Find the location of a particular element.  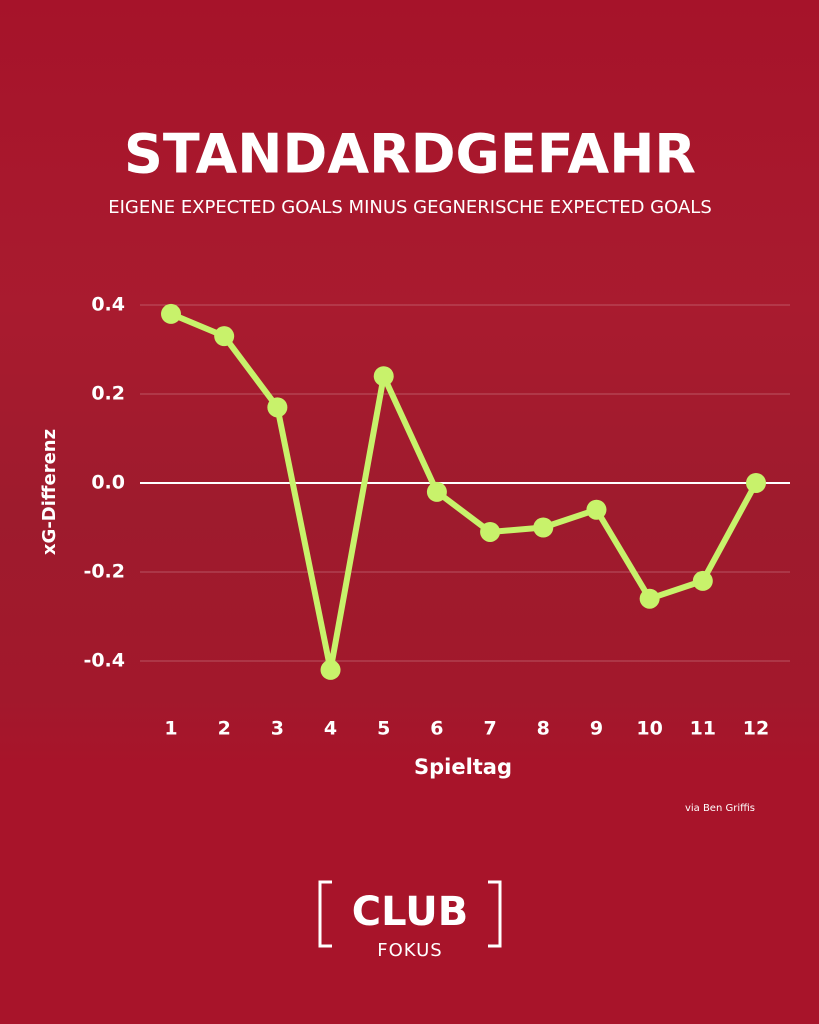

x-tick-label: 5 is located at coordinates (383, 729).